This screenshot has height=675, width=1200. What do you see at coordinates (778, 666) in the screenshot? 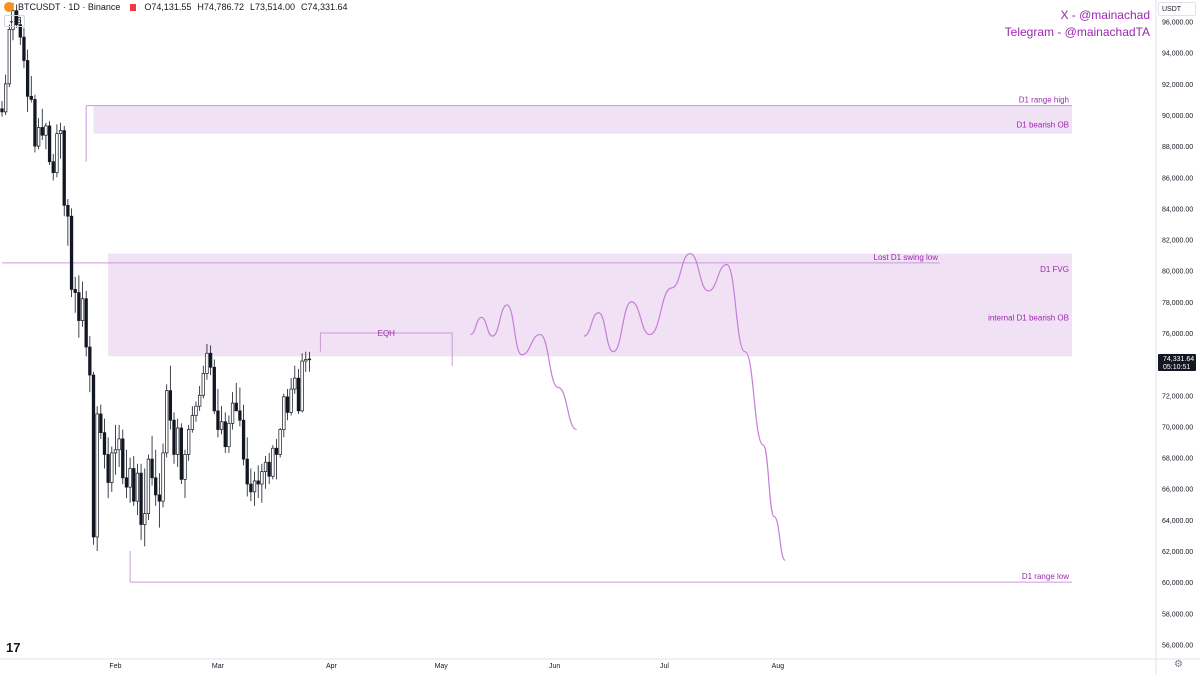
I see `time-tick-label: Aug` at bounding box center [778, 666].